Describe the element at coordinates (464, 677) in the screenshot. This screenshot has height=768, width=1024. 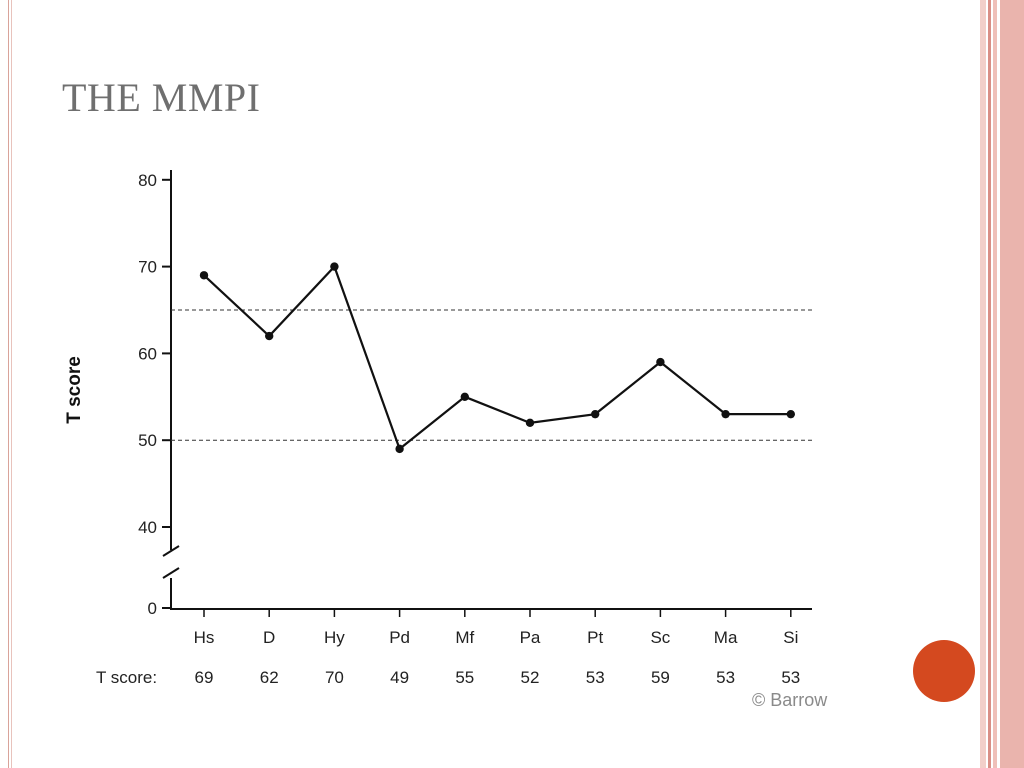
I see `score-row-value: 55` at that location.